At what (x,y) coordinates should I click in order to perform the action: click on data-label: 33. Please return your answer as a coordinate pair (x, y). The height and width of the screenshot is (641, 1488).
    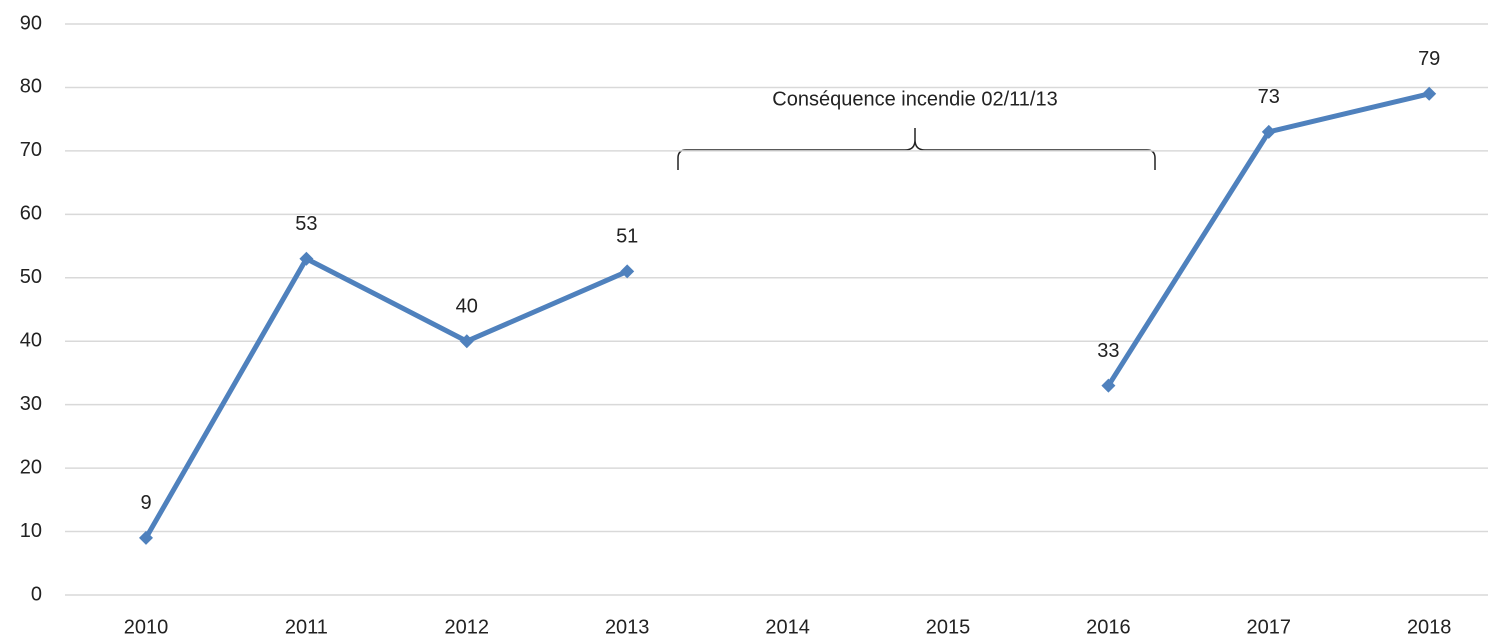
    Looking at the image, I should click on (1108, 351).